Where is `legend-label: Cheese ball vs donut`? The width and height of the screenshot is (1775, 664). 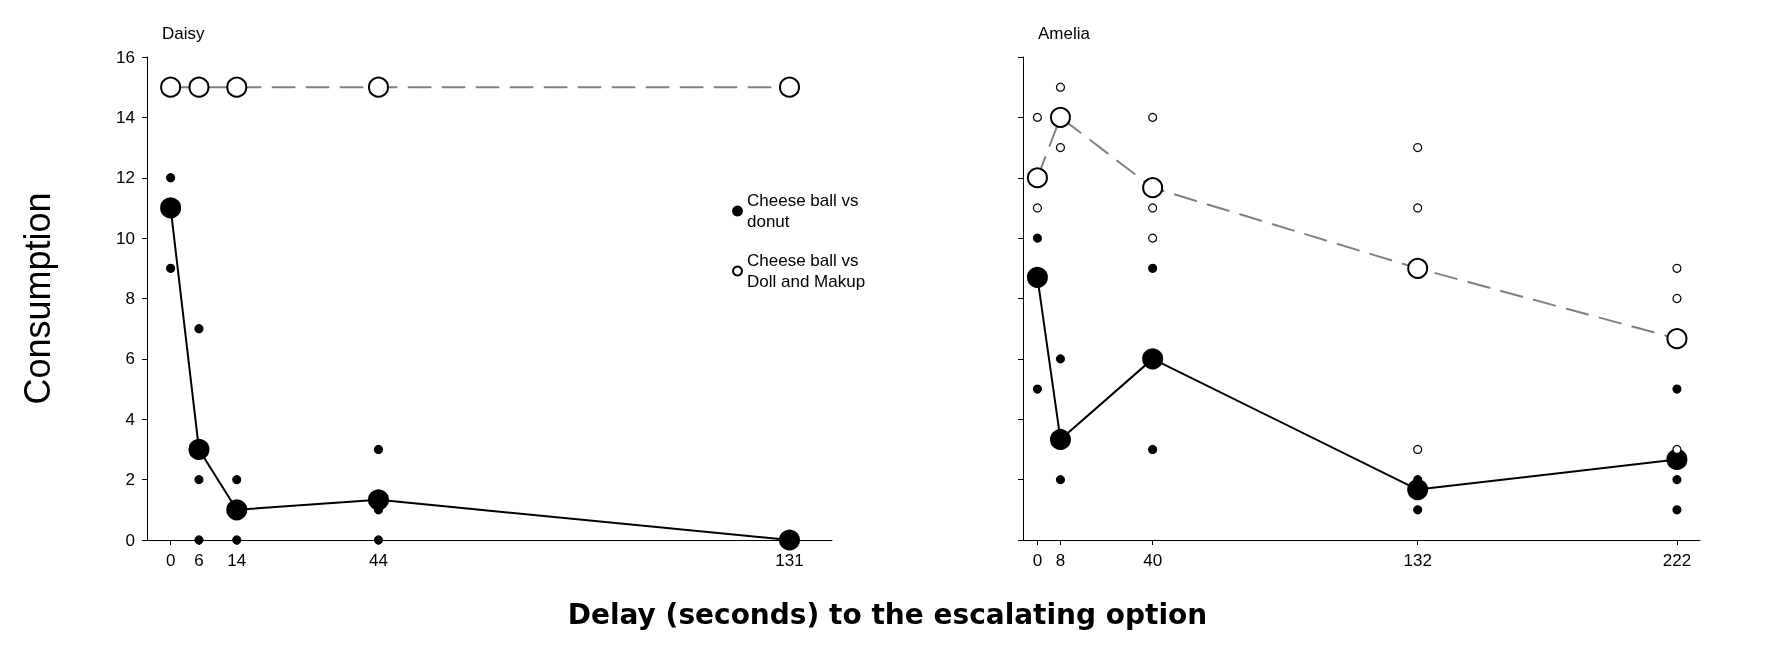
legend-label: Cheese ball vs donut is located at coordinates (805, 211).